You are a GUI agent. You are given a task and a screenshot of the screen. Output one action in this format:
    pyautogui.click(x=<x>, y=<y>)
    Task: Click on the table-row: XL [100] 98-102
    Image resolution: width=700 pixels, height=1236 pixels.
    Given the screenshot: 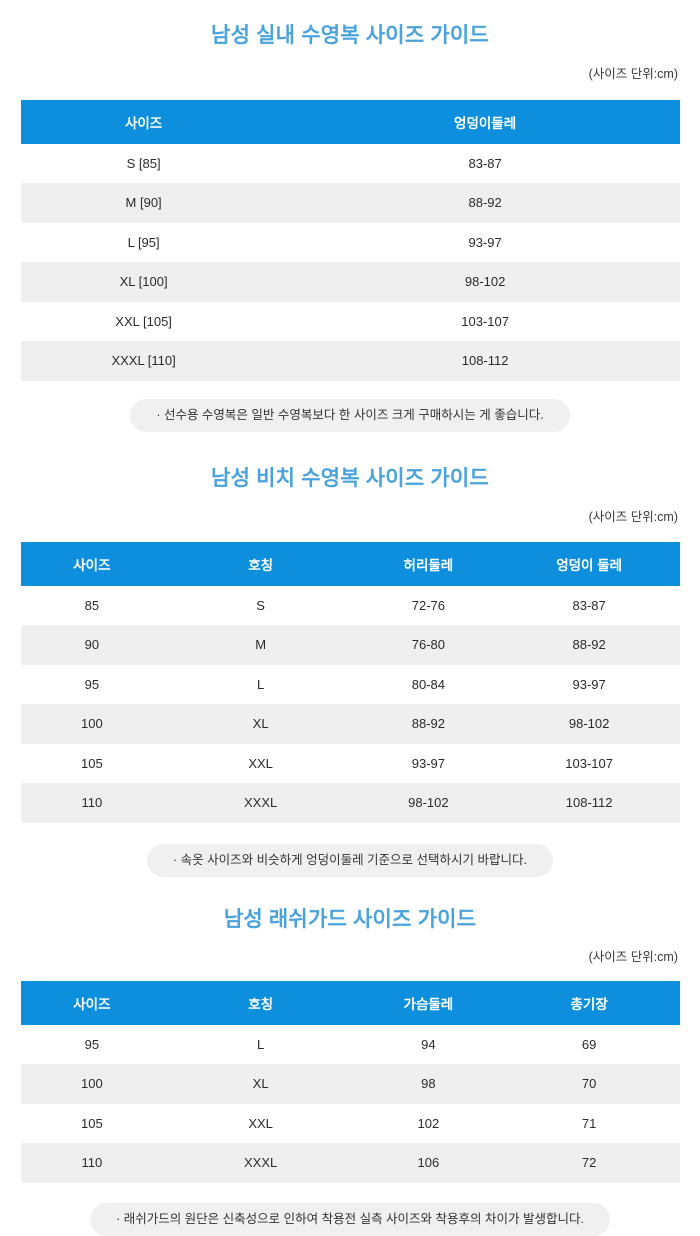 What is the action you would take?
    pyautogui.click(x=350, y=282)
    